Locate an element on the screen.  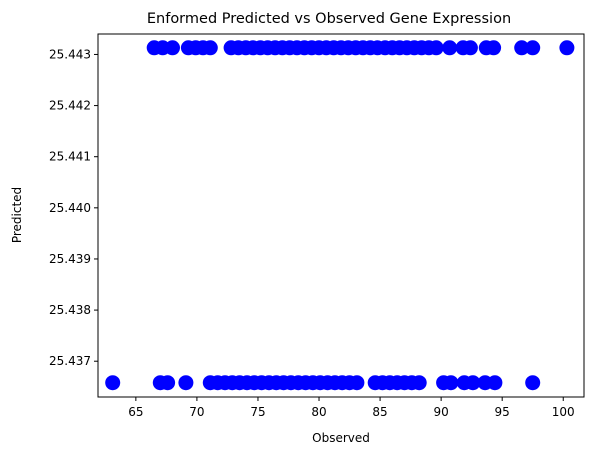
y-tick-label: 25.438 is located at coordinates (70, 310).